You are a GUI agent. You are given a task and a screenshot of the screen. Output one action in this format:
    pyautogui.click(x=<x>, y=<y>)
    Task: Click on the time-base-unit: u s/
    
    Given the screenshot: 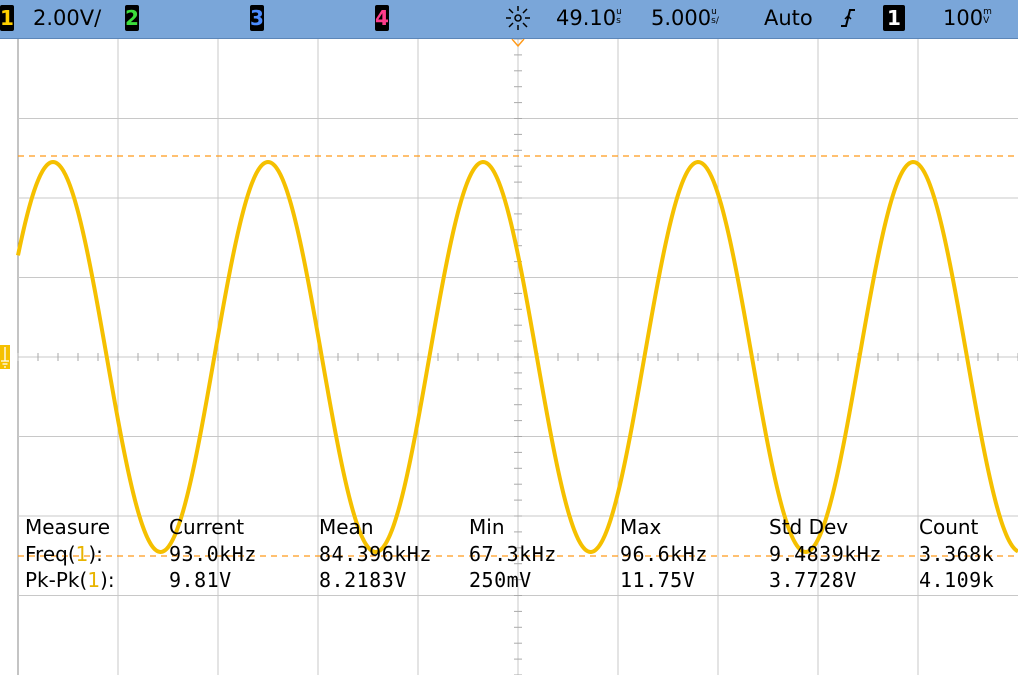 What is the action you would take?
    pyautogui.click(x=715, y=16)
    